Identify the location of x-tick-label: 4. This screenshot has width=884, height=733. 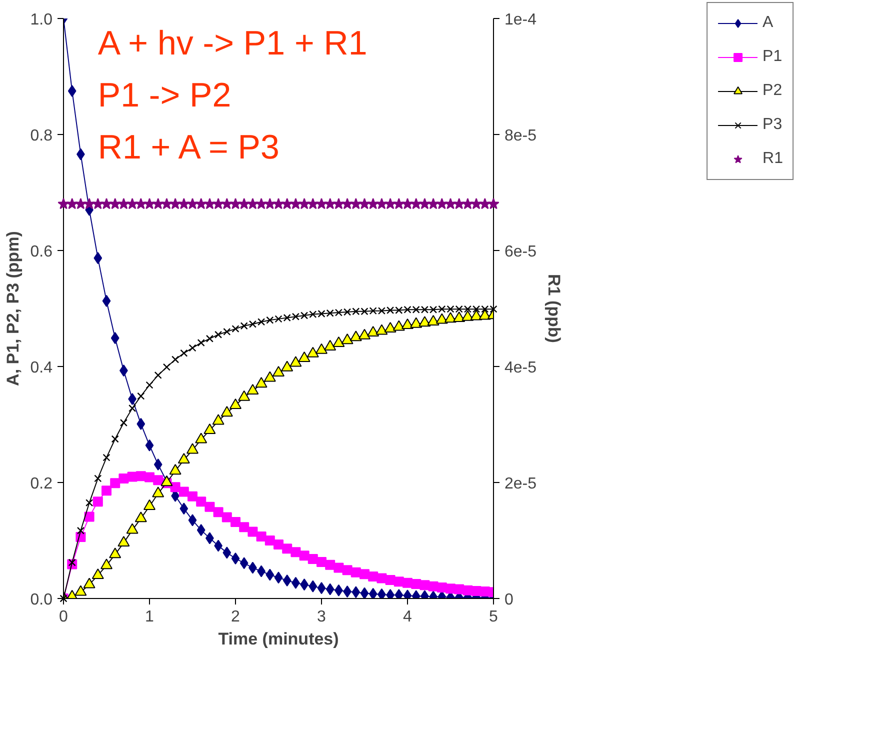
(407, 617).